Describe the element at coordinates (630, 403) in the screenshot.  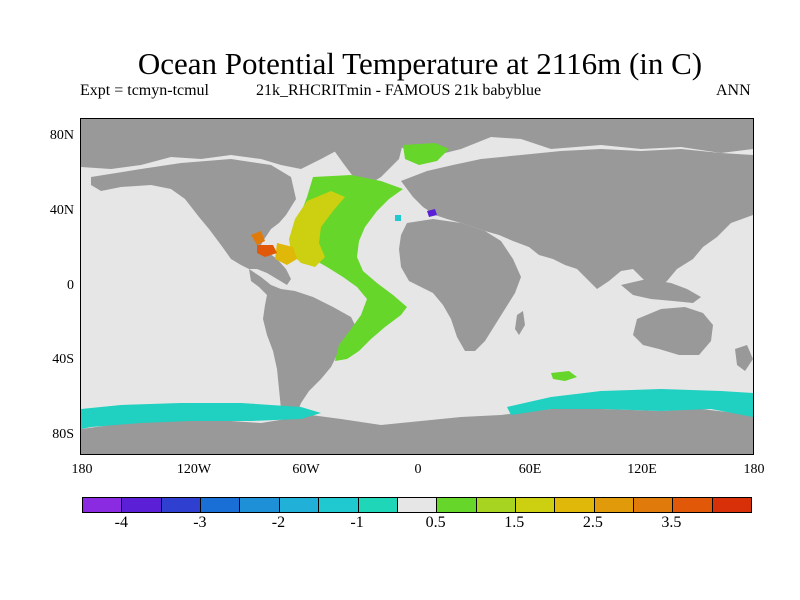
I see `cold-anomaly-southern-ocean-east` at that location.